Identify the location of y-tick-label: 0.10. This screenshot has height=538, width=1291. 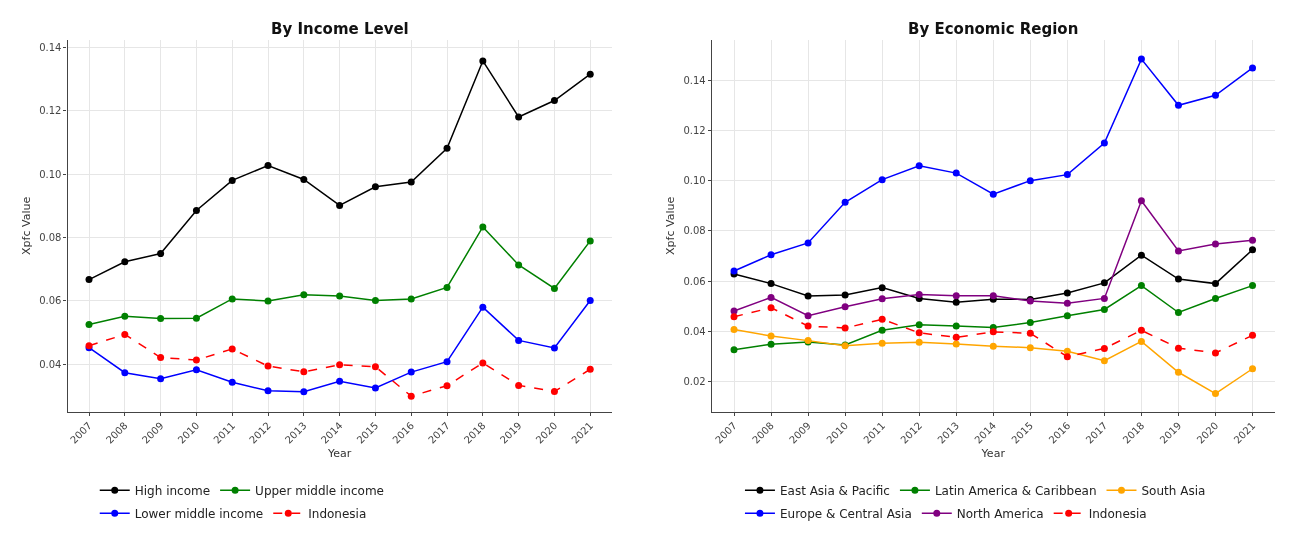
(50, 174).